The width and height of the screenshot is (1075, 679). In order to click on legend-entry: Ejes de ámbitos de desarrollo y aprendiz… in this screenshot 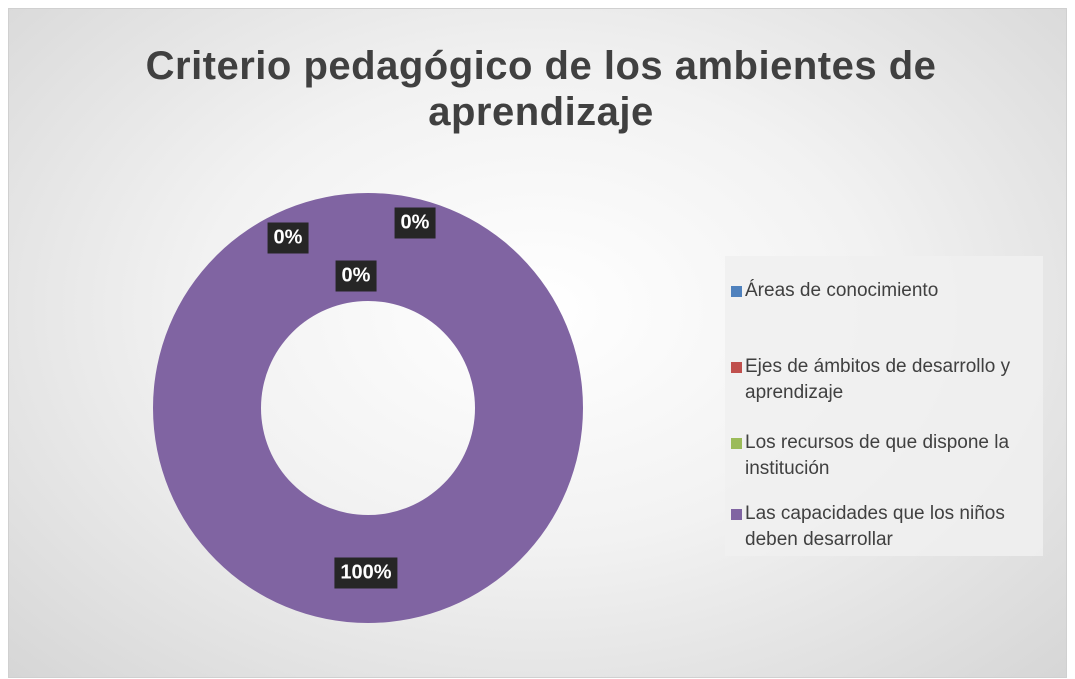, I will do `click(884, 380)`.